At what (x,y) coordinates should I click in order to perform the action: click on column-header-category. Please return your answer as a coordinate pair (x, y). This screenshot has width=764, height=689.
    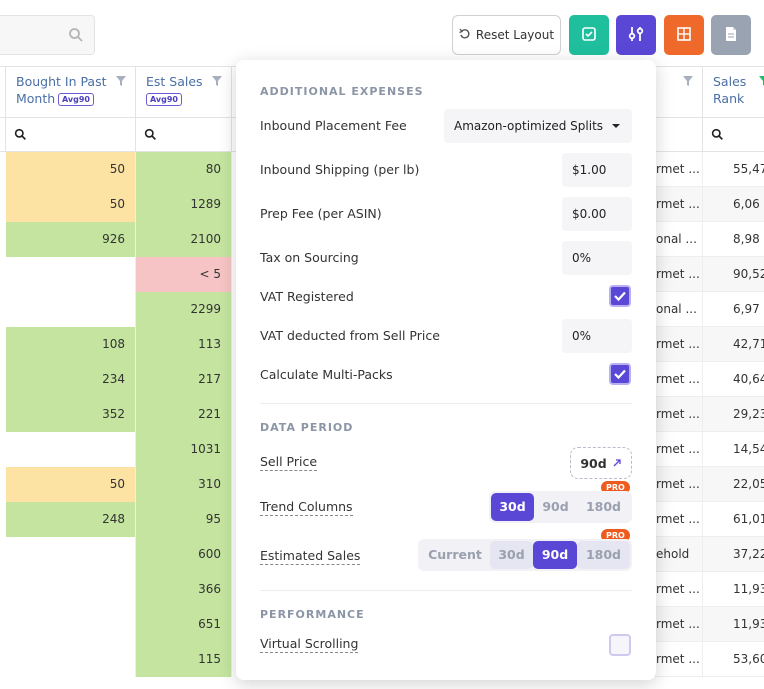
    Looking at the image, I should click on (679, 93).